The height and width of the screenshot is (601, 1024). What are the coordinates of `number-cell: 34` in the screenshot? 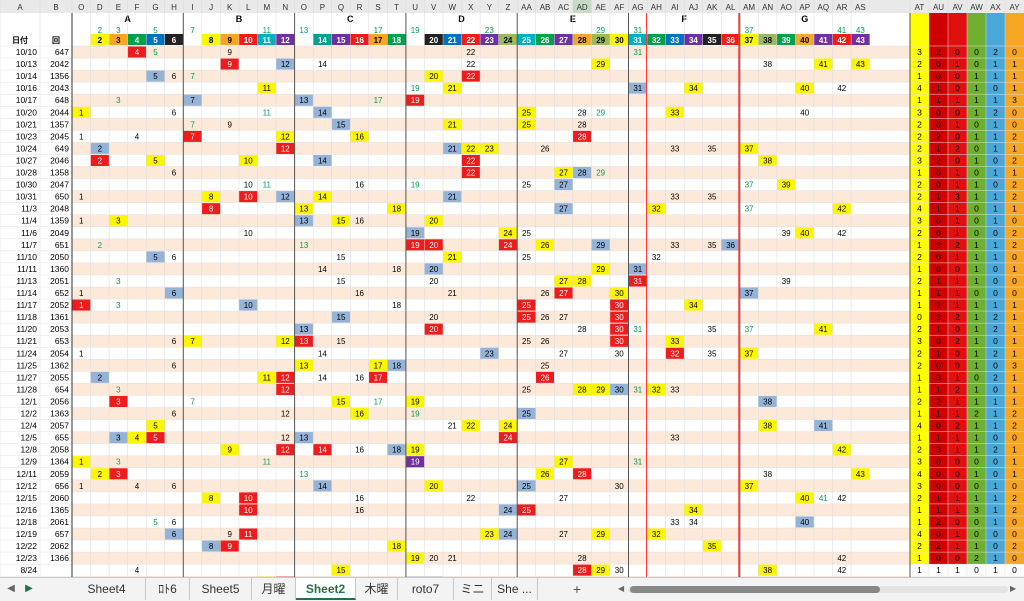 It's located at (693, 88).